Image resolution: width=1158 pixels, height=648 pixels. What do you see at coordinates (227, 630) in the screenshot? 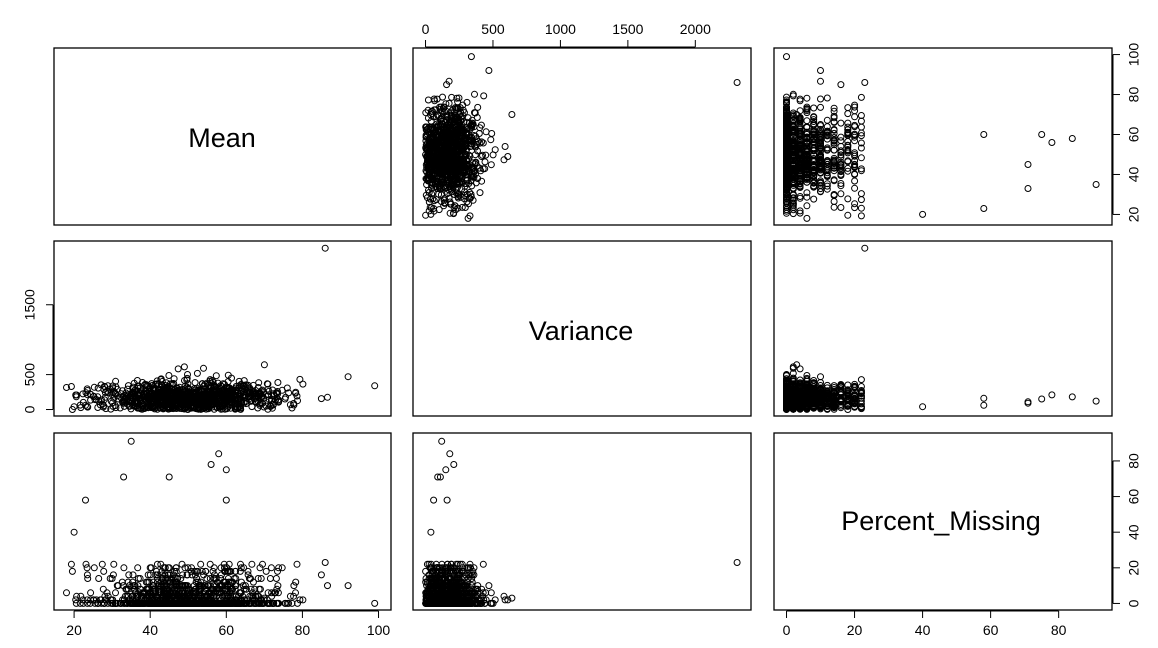
I see `mean-bottom-tick-label: 60` at bounding box center [227, 630].